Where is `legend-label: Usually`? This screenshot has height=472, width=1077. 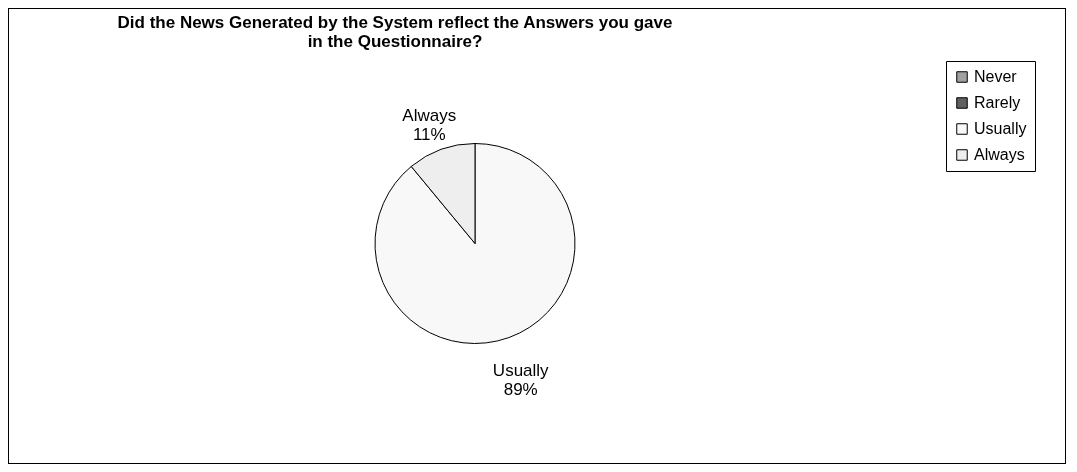
legend-label: Usually is located at coordinates (1000, 128).